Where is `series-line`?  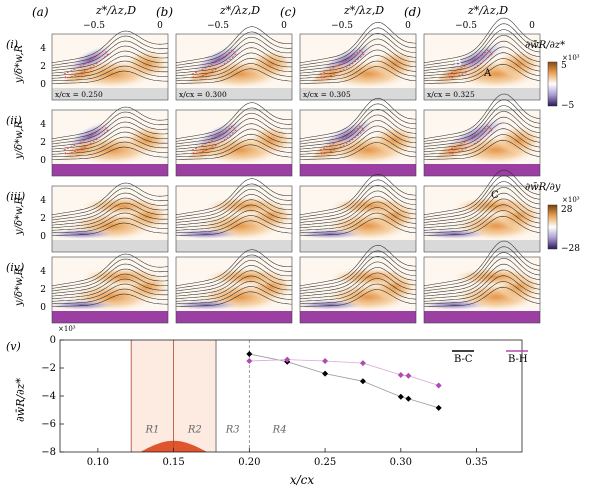
series-line is located at coordinates (344, 372).